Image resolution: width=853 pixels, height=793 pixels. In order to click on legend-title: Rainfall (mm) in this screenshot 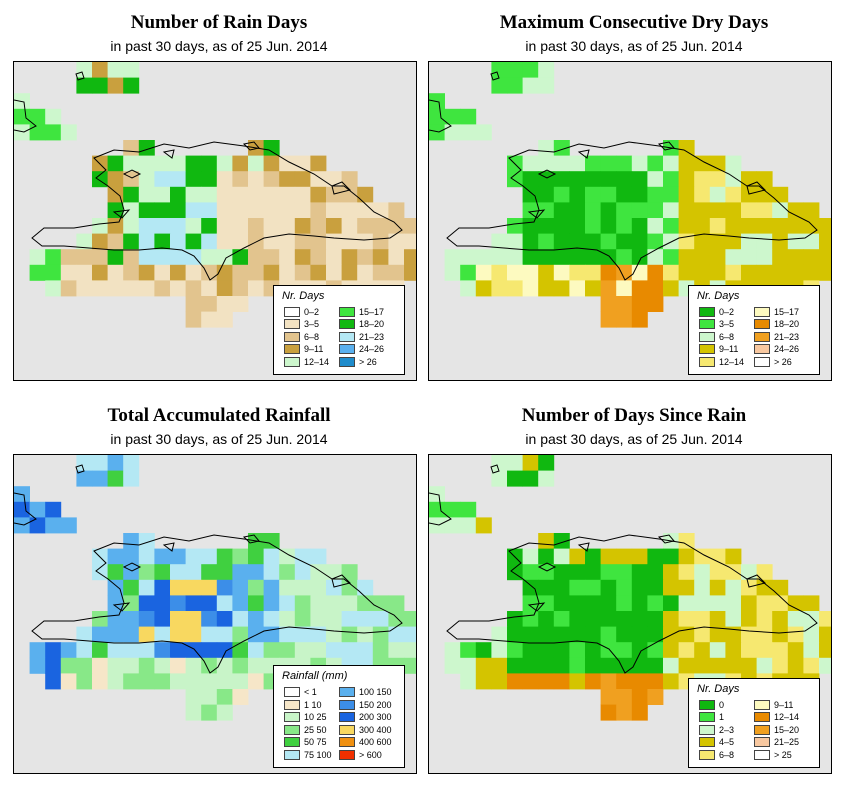, I will do `click(315, 676)`.